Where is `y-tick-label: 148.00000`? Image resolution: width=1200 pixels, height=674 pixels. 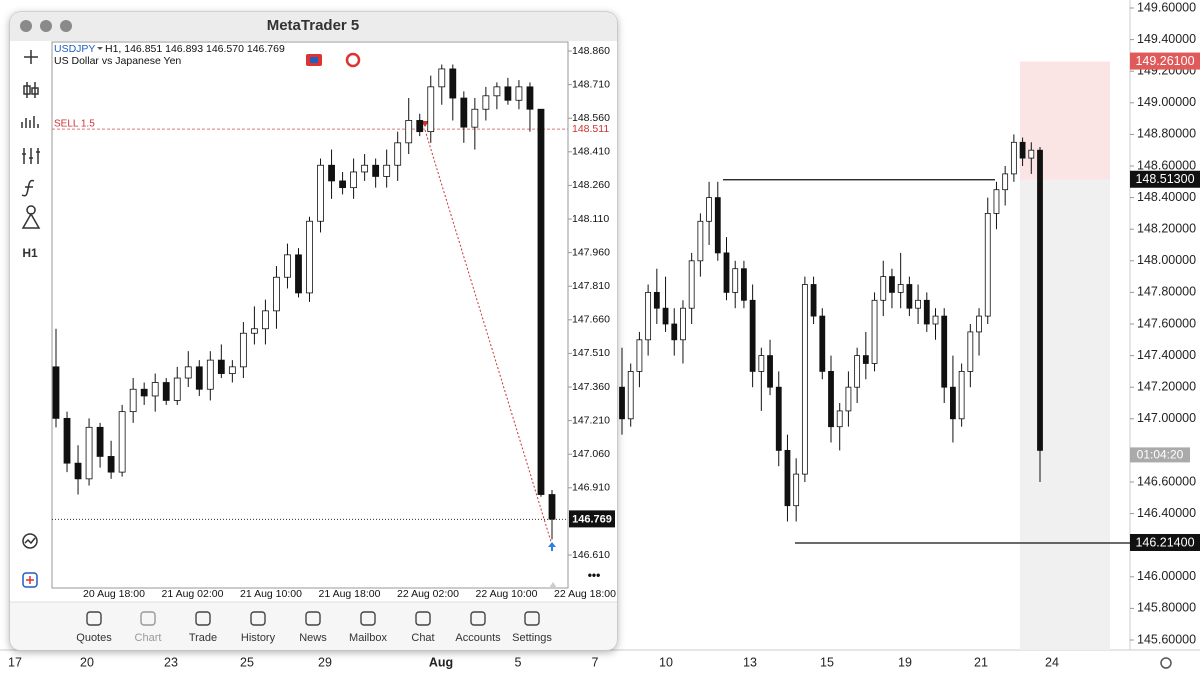 y-tick-label: 148.00000 is located at coordinates (1166, 260).